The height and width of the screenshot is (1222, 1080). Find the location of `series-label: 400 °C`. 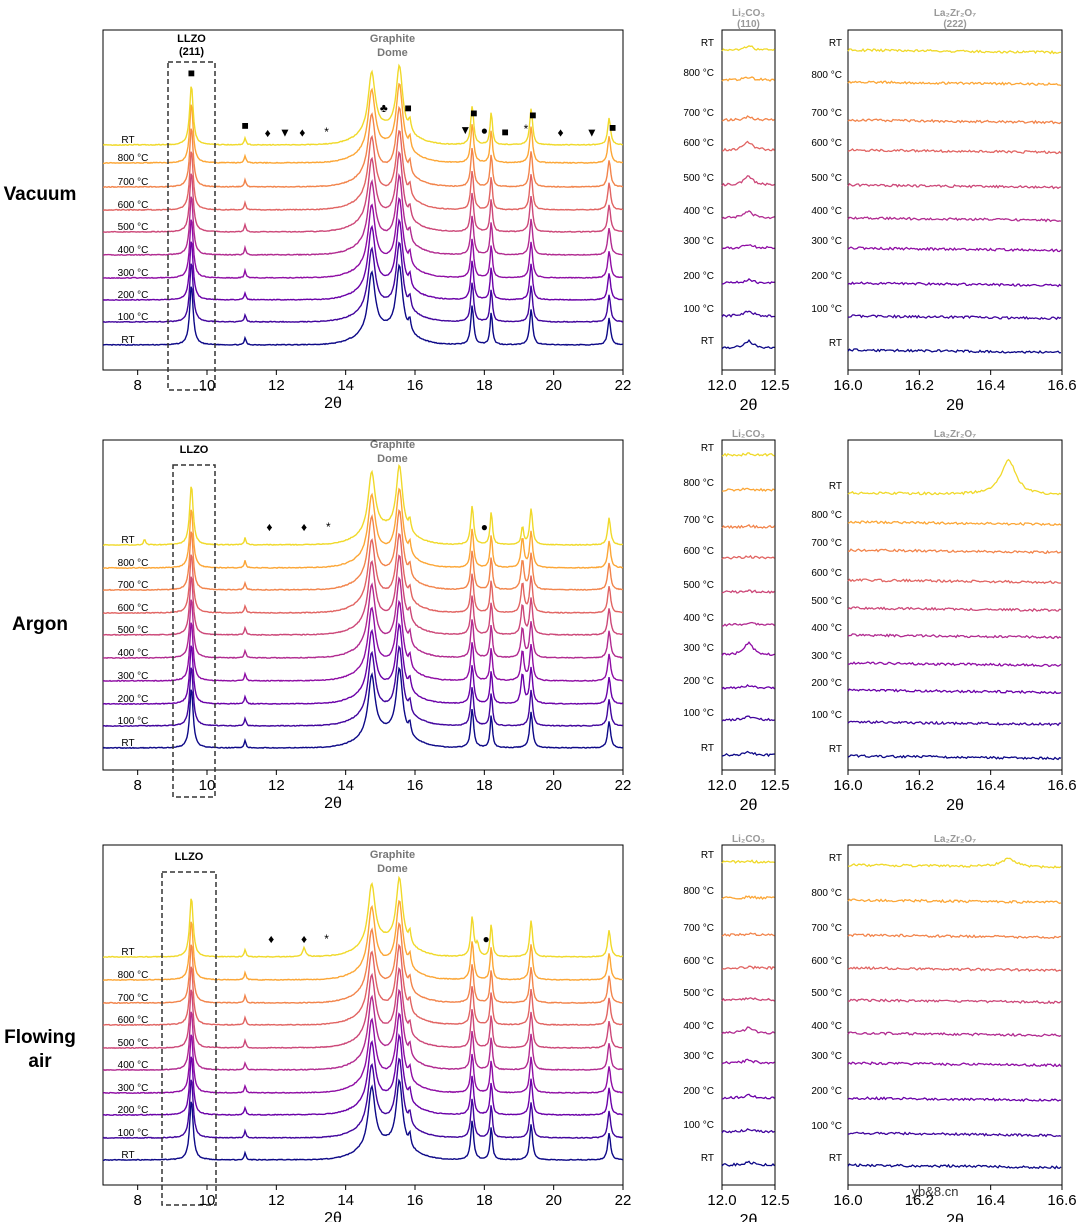

series-label: 400 °C is located at coordinates (133, 653).